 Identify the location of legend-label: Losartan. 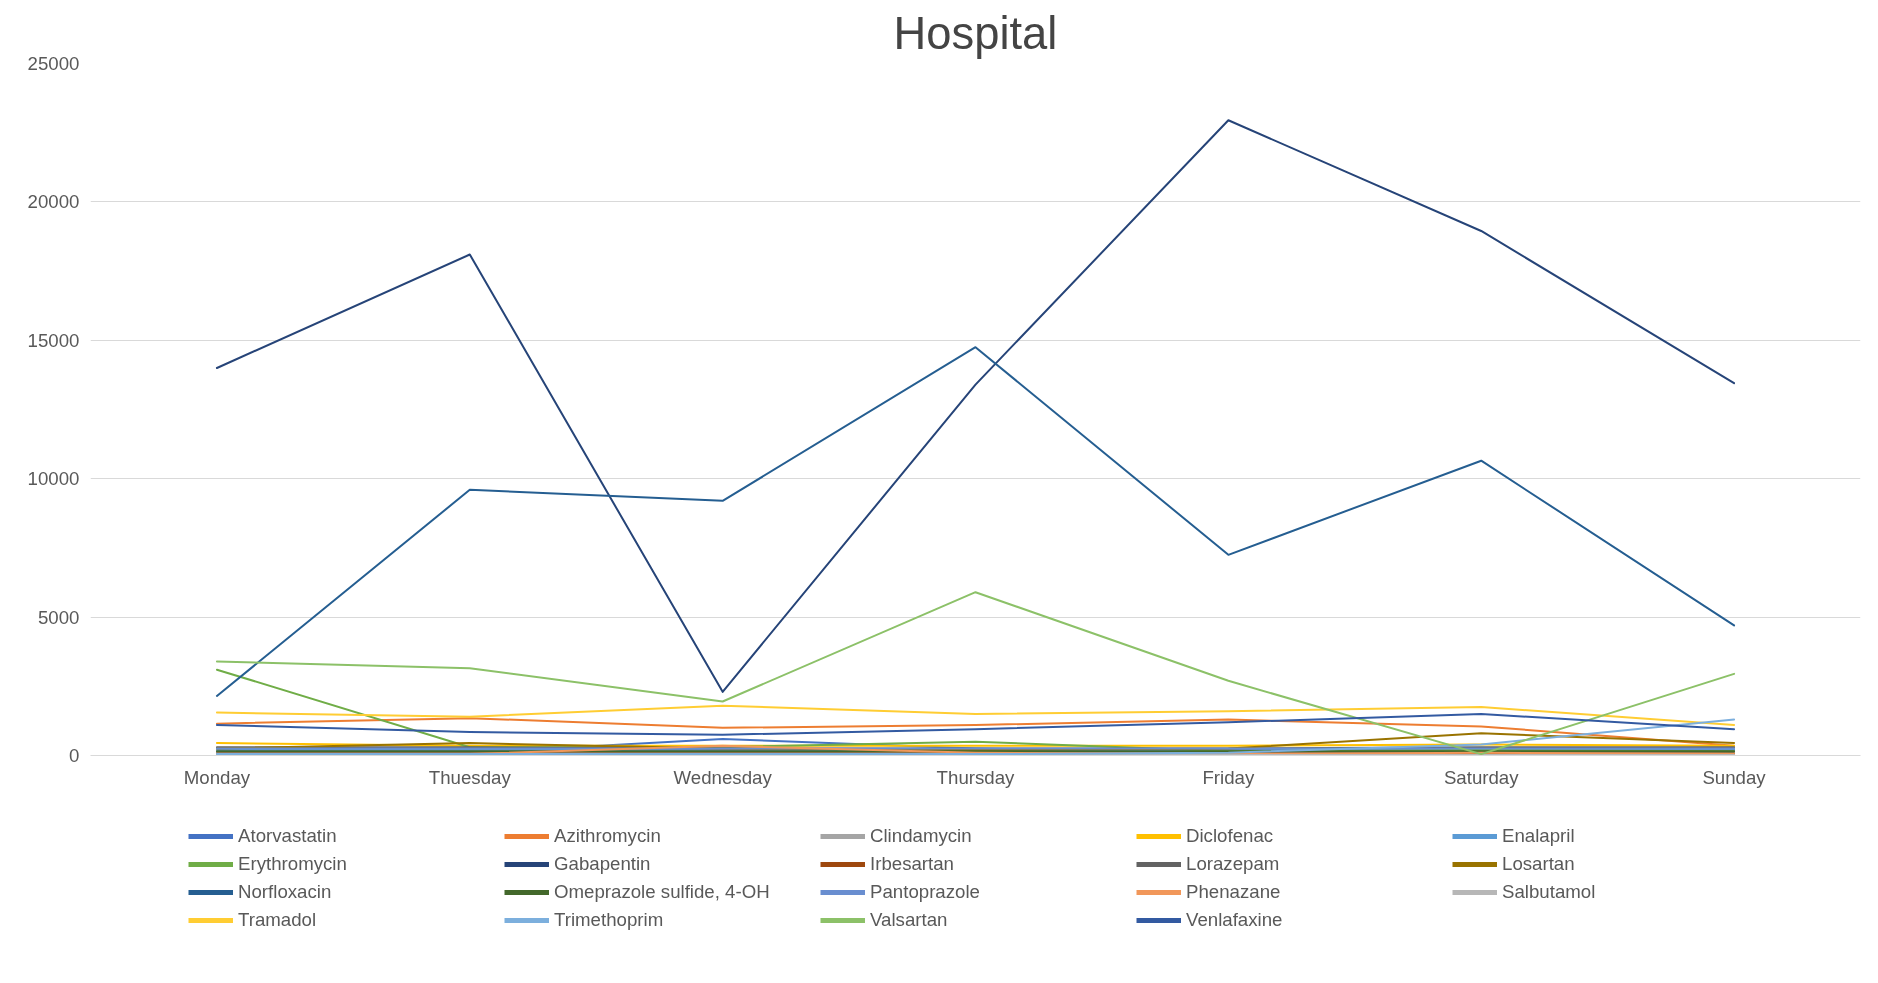
(1539, 863).